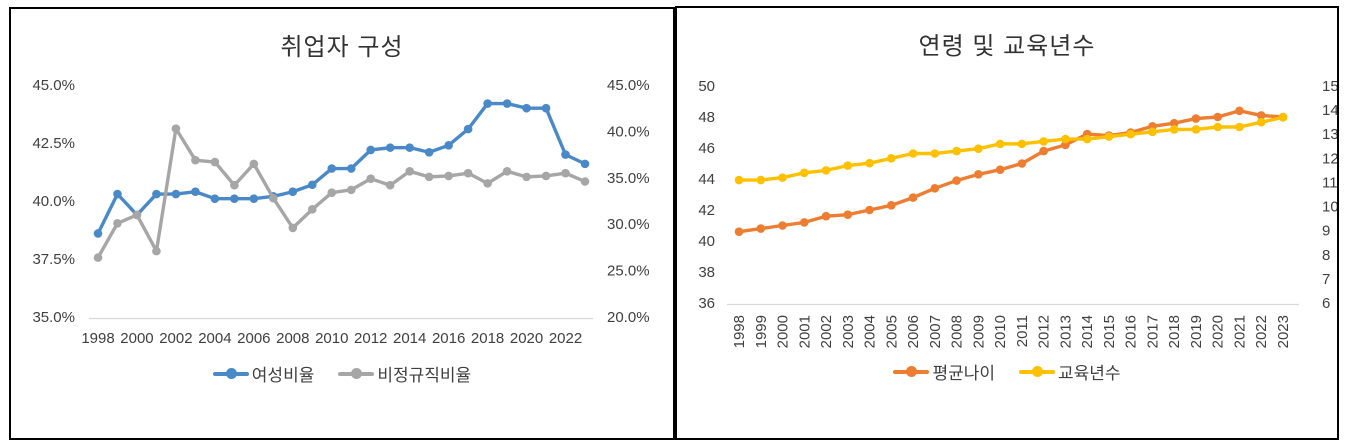 Image resolution: width=1346 pixels, height=448 pixels. I want to click on x-tick-label: 1998, so click(97, 338).